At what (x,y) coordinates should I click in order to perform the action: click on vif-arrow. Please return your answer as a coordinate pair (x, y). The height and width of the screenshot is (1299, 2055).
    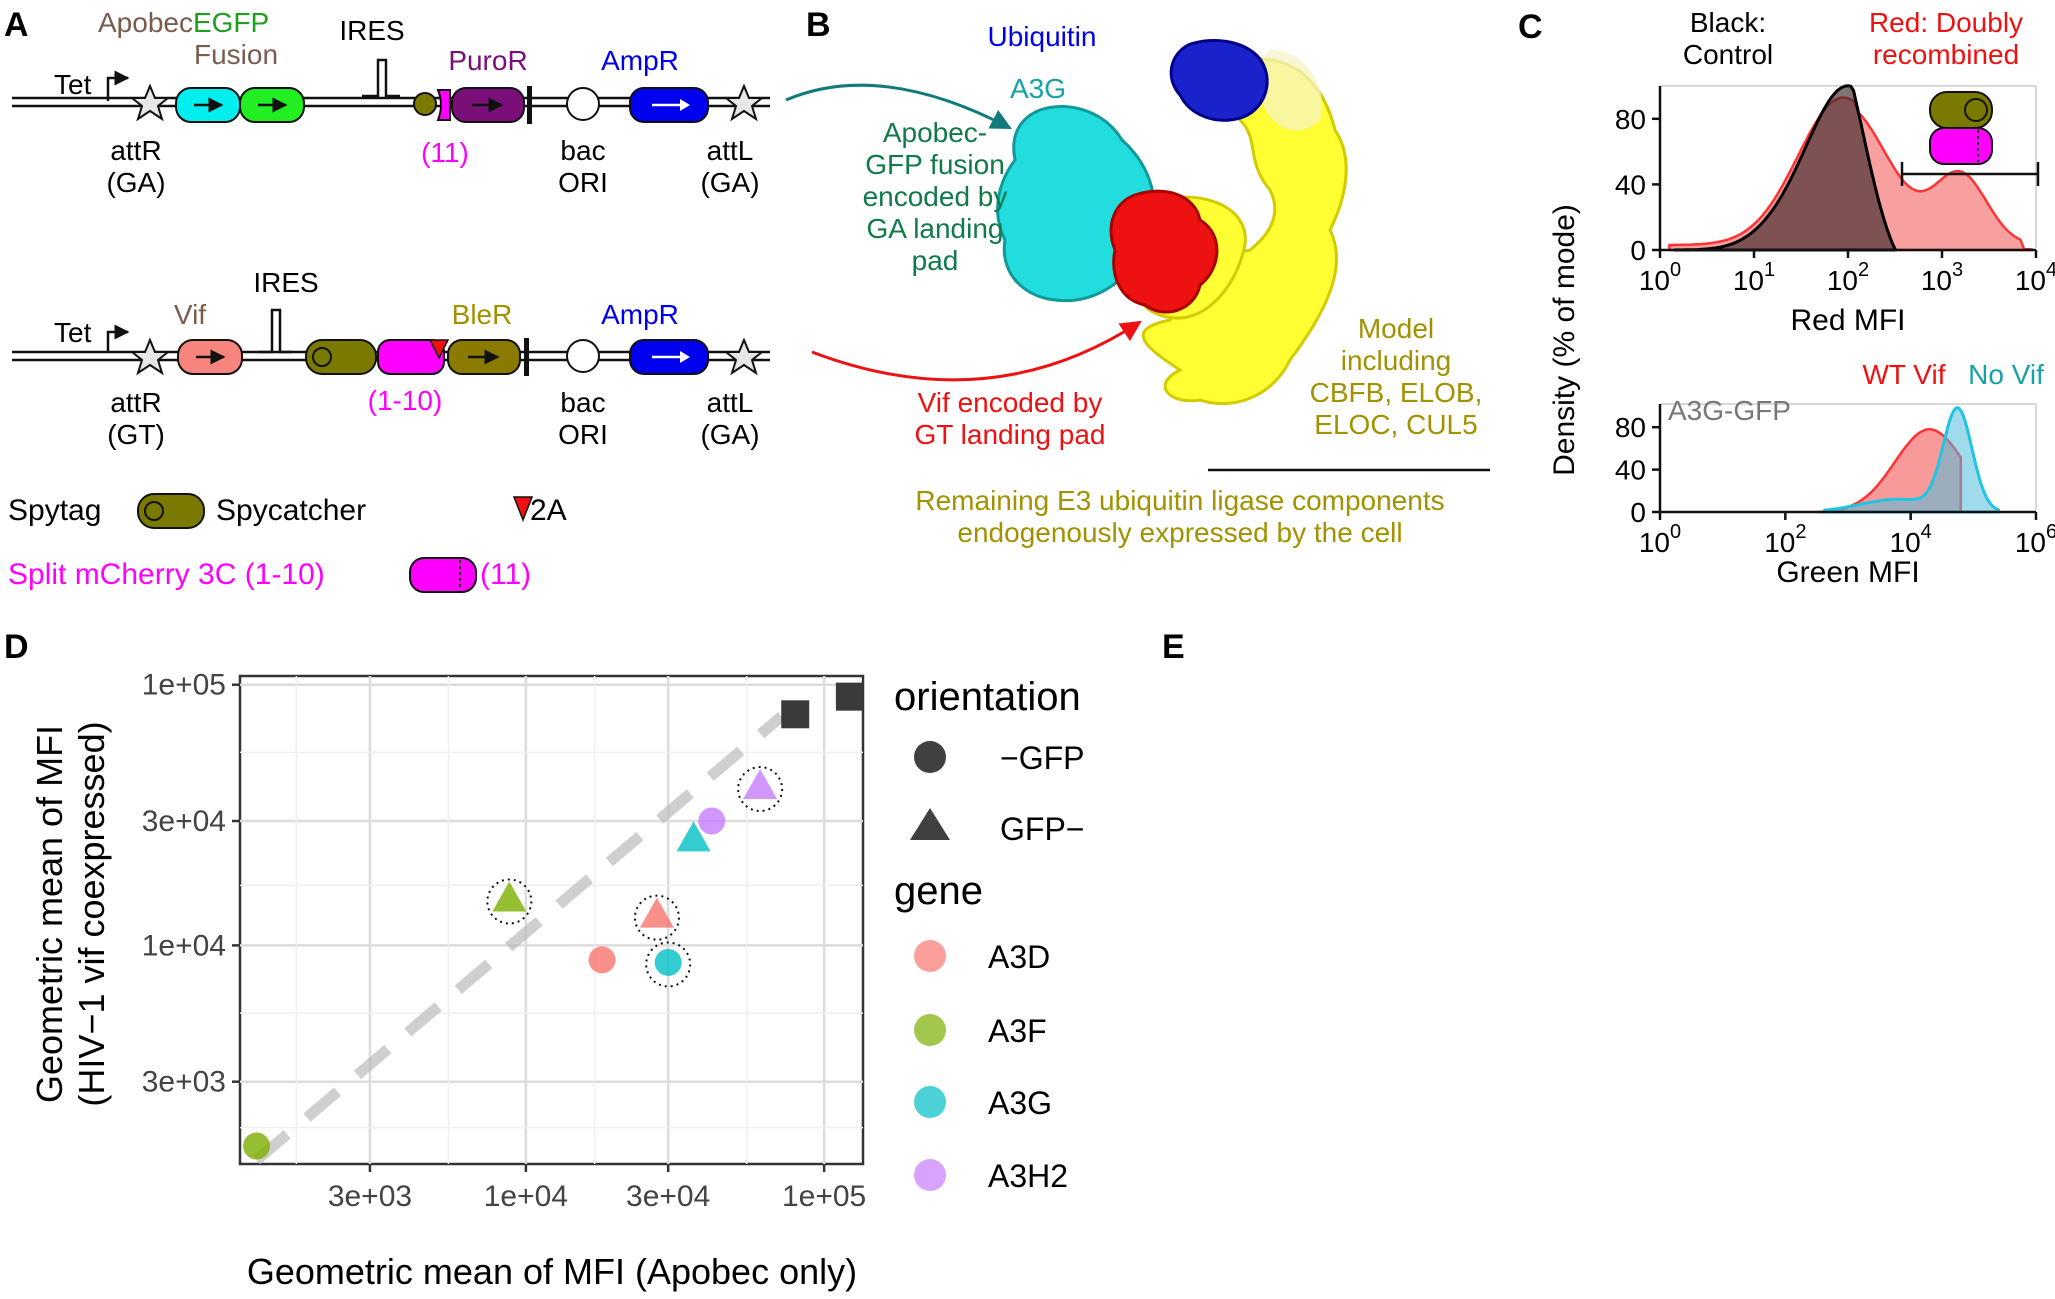
    Looking at the image, I should click on (976, 351).